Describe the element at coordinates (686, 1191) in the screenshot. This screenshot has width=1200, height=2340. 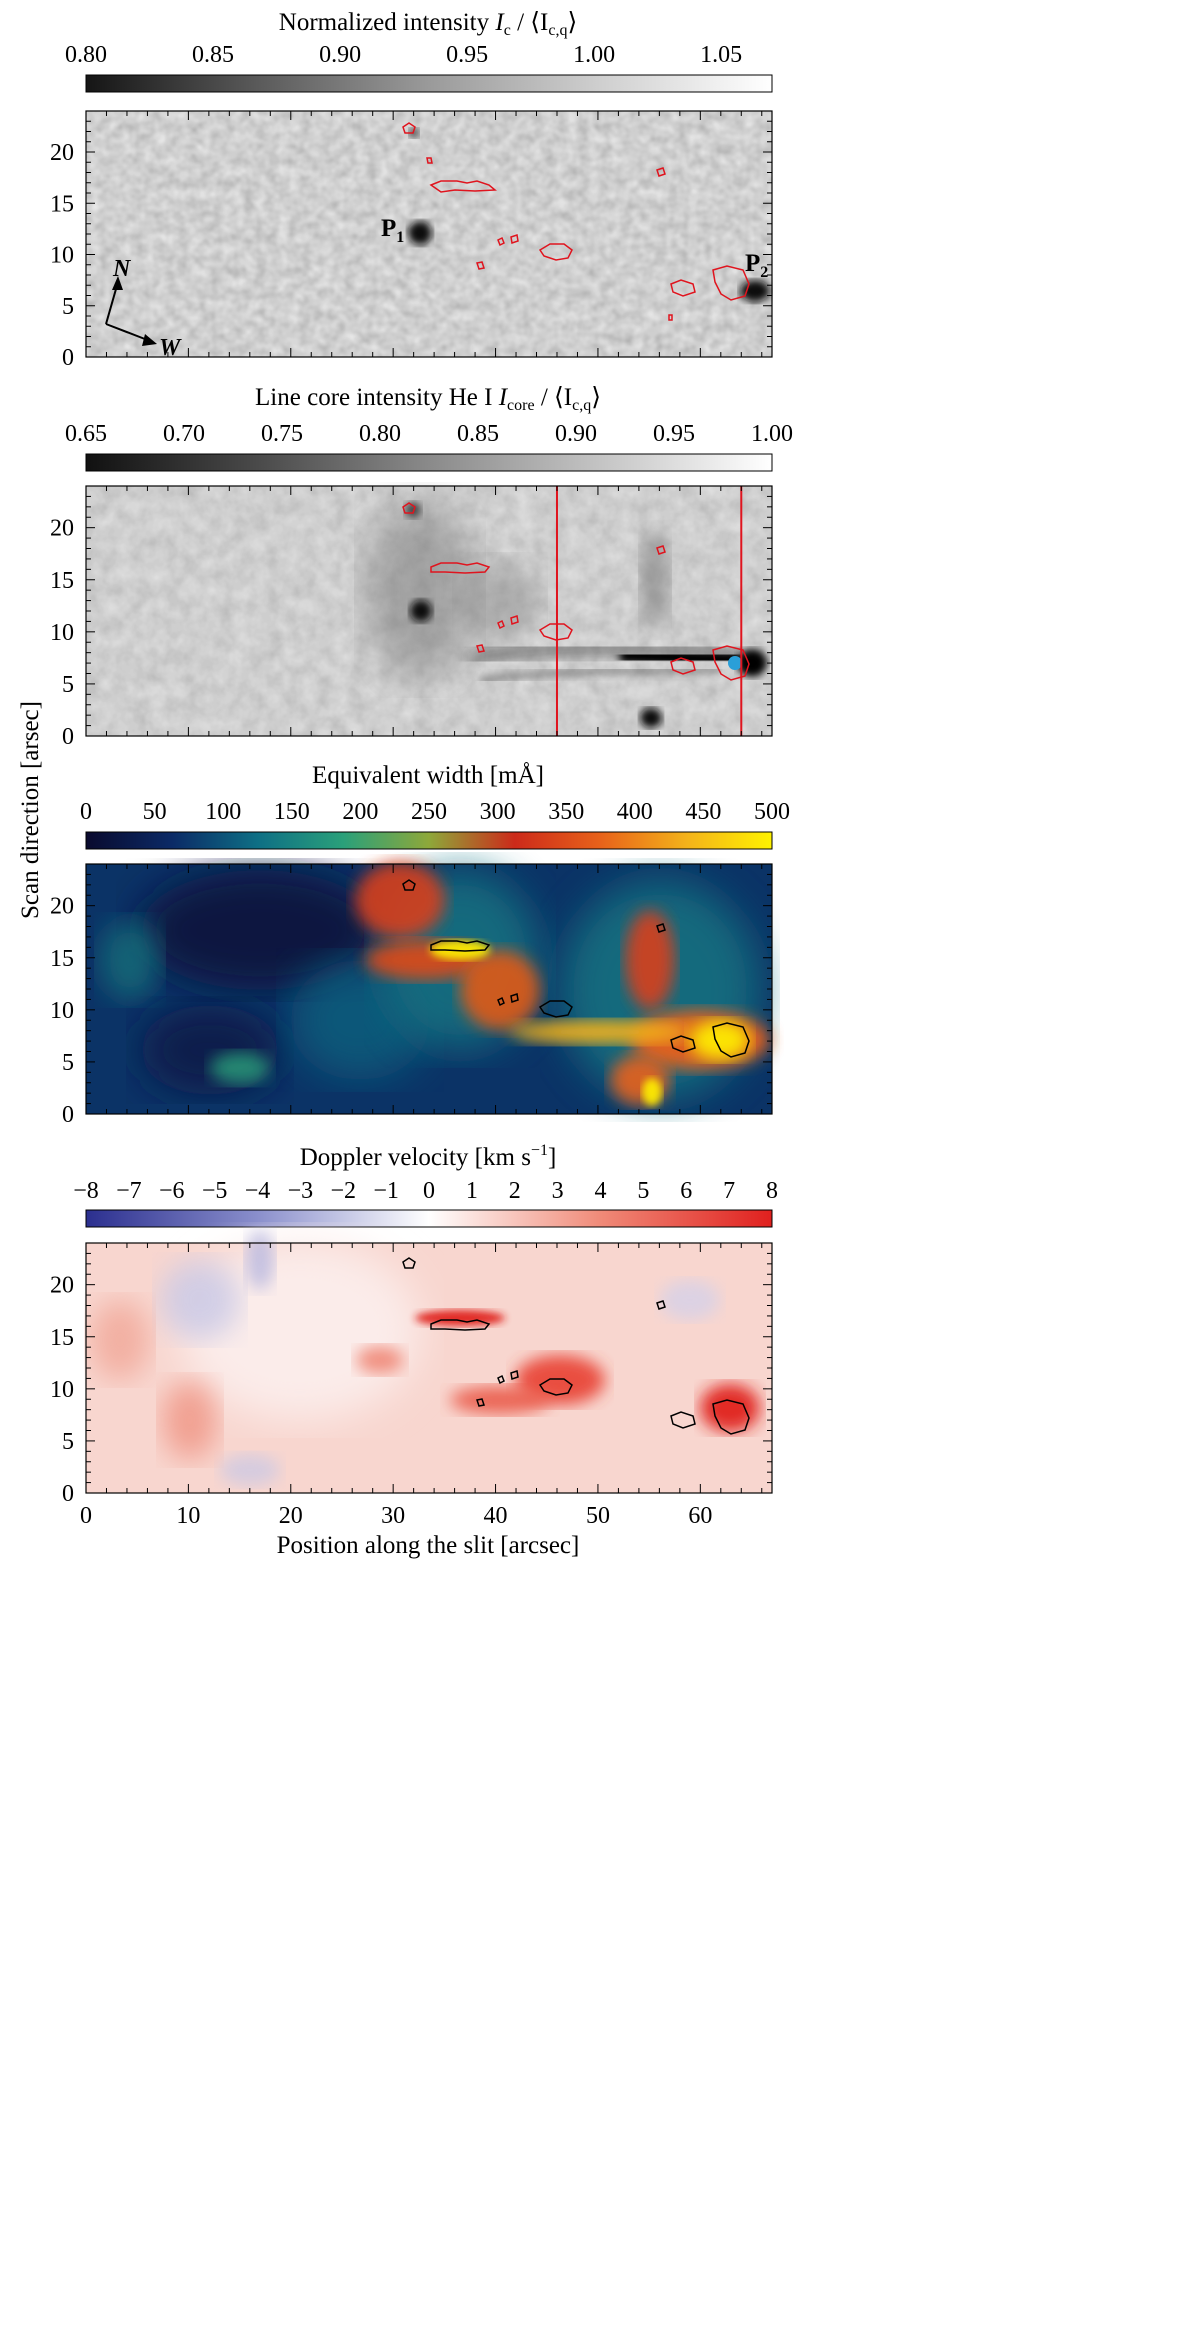
I see `colorbar-tick-label: 6` at that location.